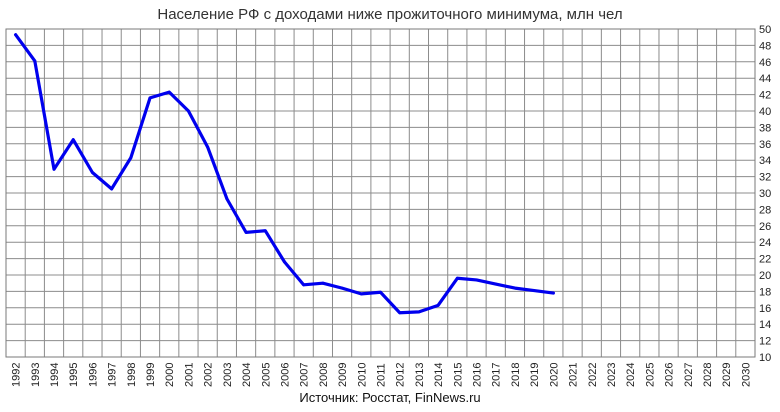 The height and width of the screenshot is (412, 780). Describe the element at coordinates (516, 375) in the screenshot. I see `x-tick-label: 2018` at that location.